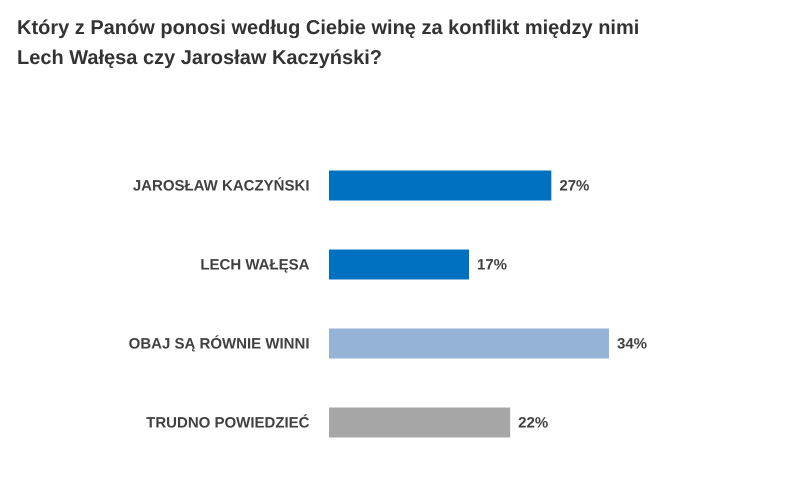 This screenshot has height=491, width=807. I want to click on data-label: 22%, so click(533, 423).